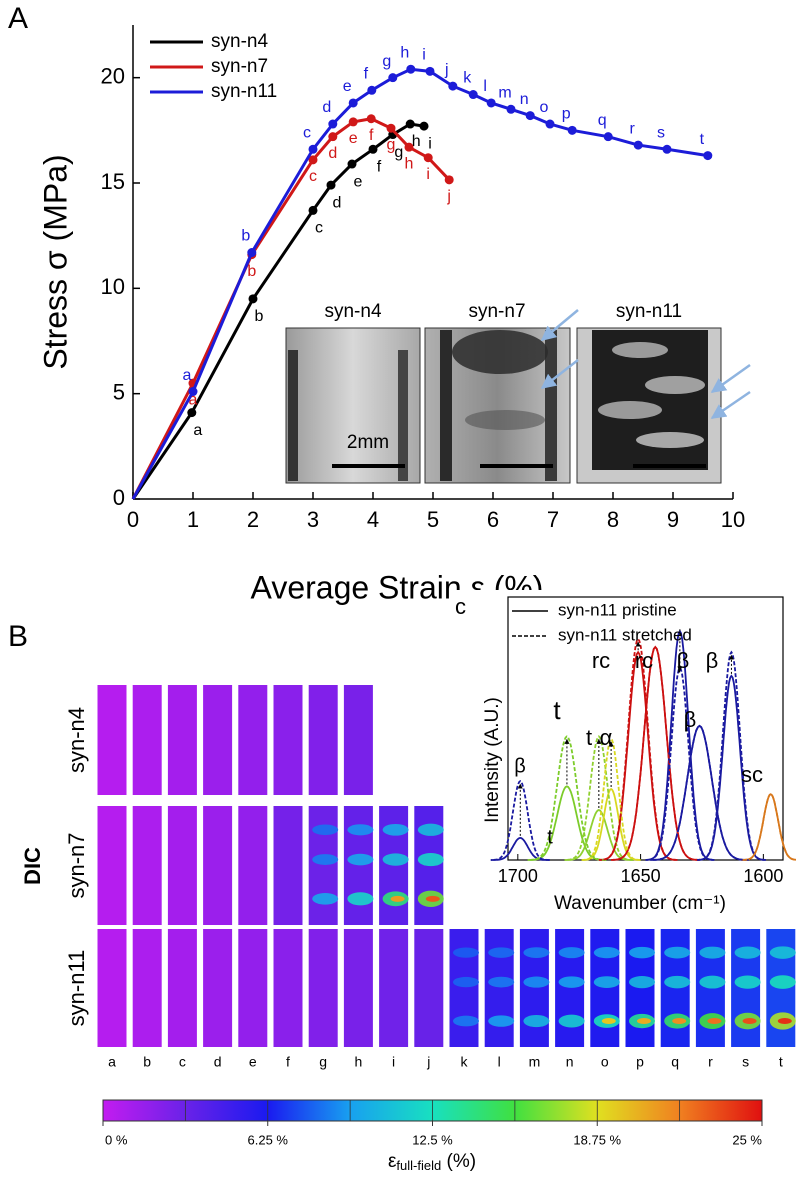 The width and height of the screenshot is (796, 1179). Describe the element at coordinates (119, 497) in the screenshot. I see `y-tick-label: 0` at that location.